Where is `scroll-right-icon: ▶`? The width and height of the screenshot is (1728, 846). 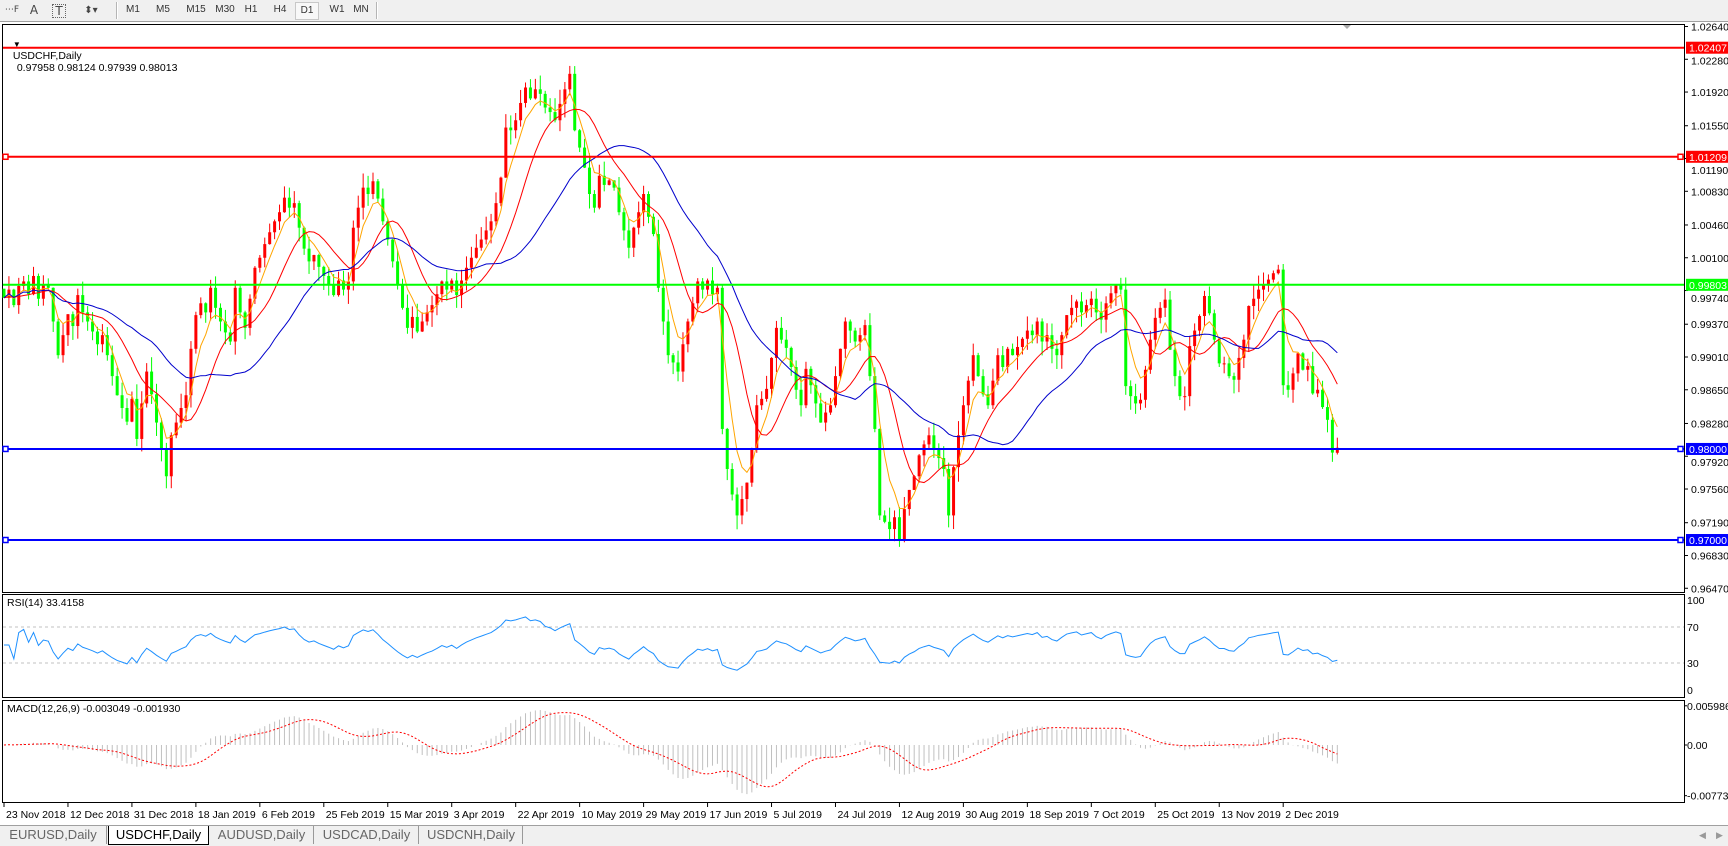
scroll-right-icon: ▶ is located at coordinates (1719, 836).